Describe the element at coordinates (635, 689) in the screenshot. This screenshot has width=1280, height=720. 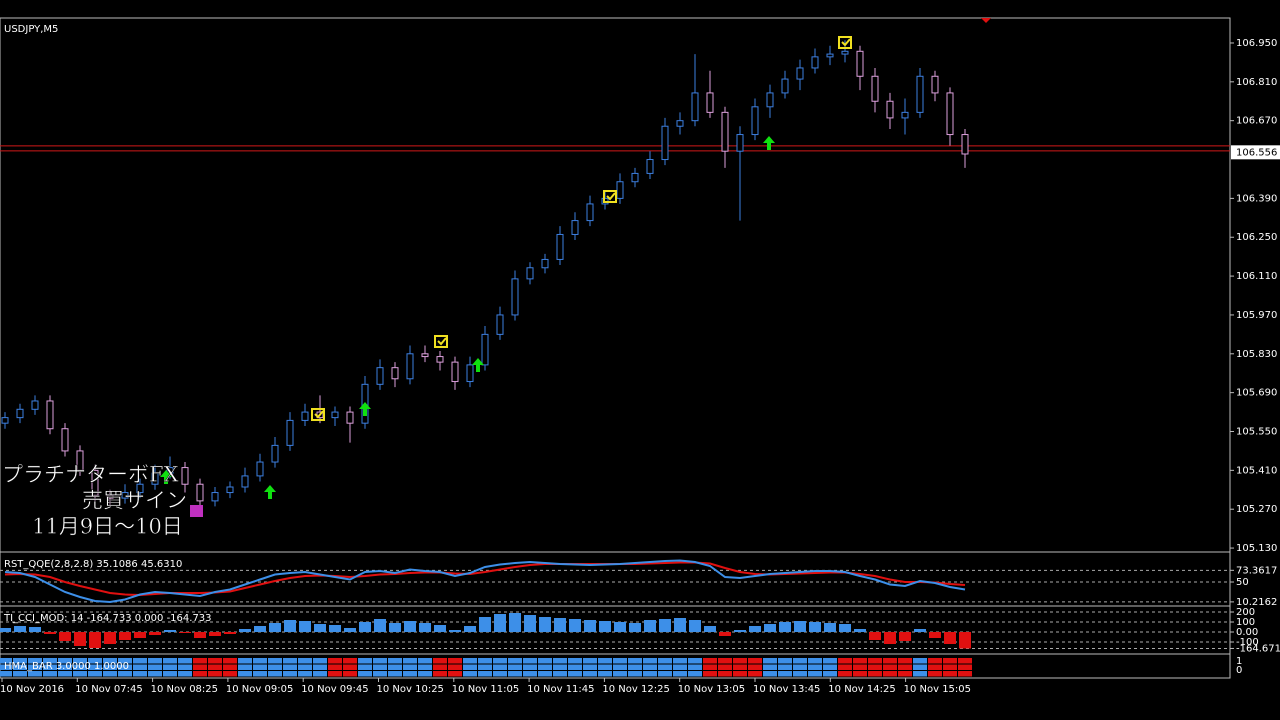
I see `time-label: 10 Nov 12:25` at that location.